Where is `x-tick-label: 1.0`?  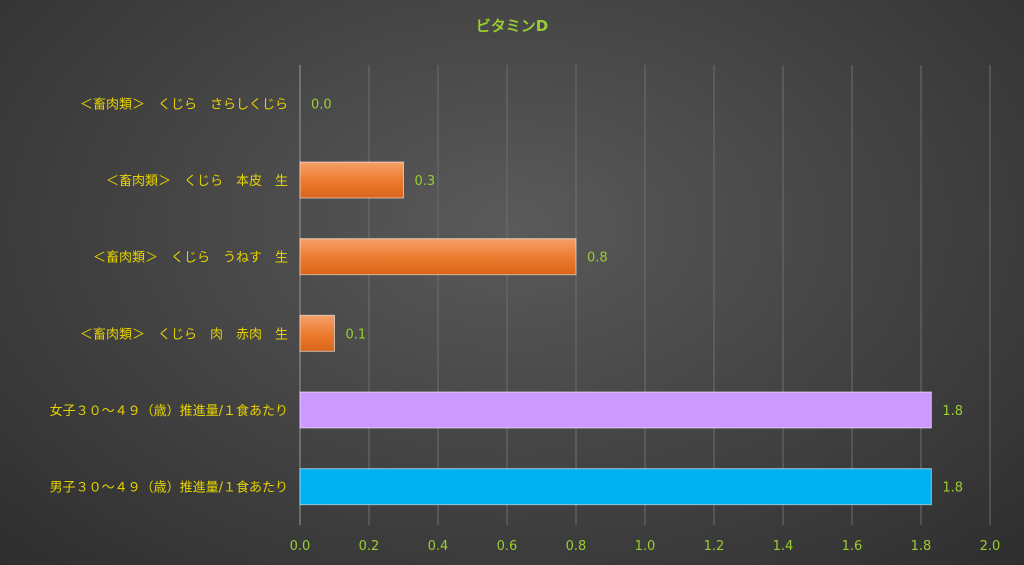 x-tick-label: 1.0 is located at coordinates (645, 546).